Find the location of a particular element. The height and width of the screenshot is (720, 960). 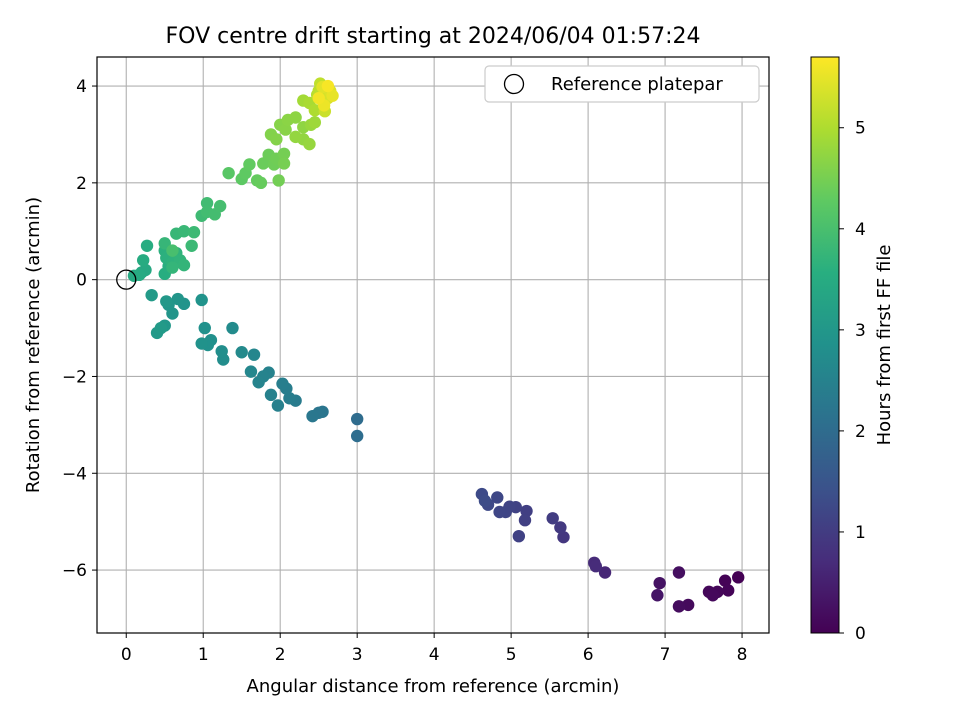

y-tick-label: −6 is located at coordinates (74, 571).